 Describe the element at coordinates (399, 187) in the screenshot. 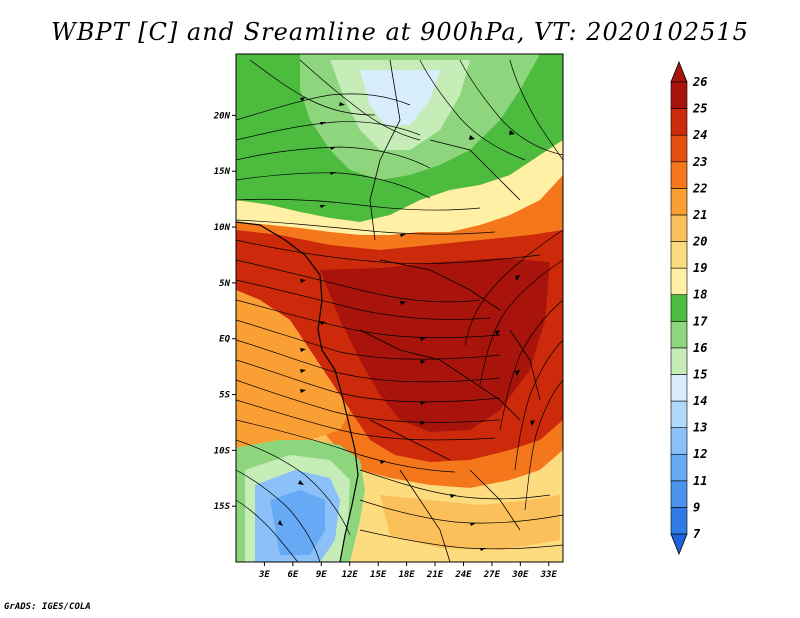

I see `field-yellow-band` at that location.